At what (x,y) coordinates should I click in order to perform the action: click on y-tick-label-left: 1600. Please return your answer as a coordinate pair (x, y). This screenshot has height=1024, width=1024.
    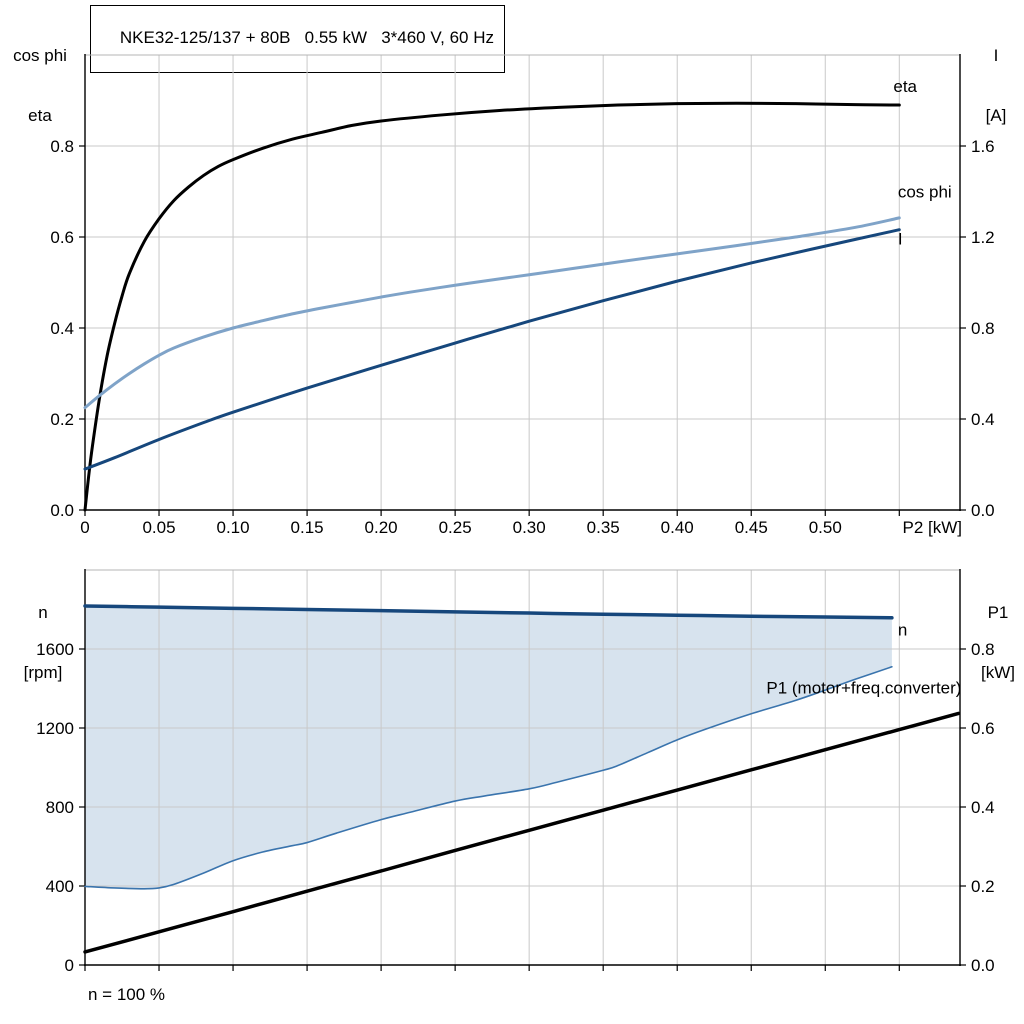
    Looking at the image, I should click on (55, 649).